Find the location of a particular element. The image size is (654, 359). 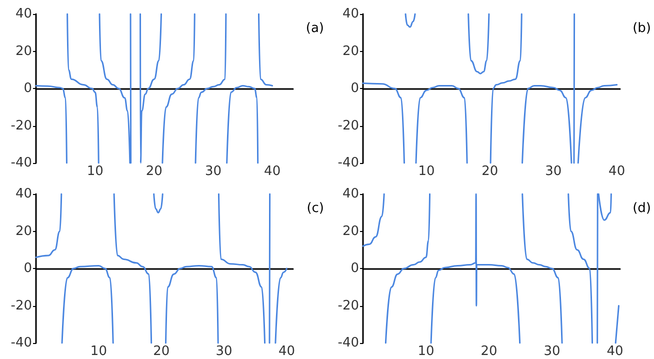

text: (d) is located at coordinates (642, 208).